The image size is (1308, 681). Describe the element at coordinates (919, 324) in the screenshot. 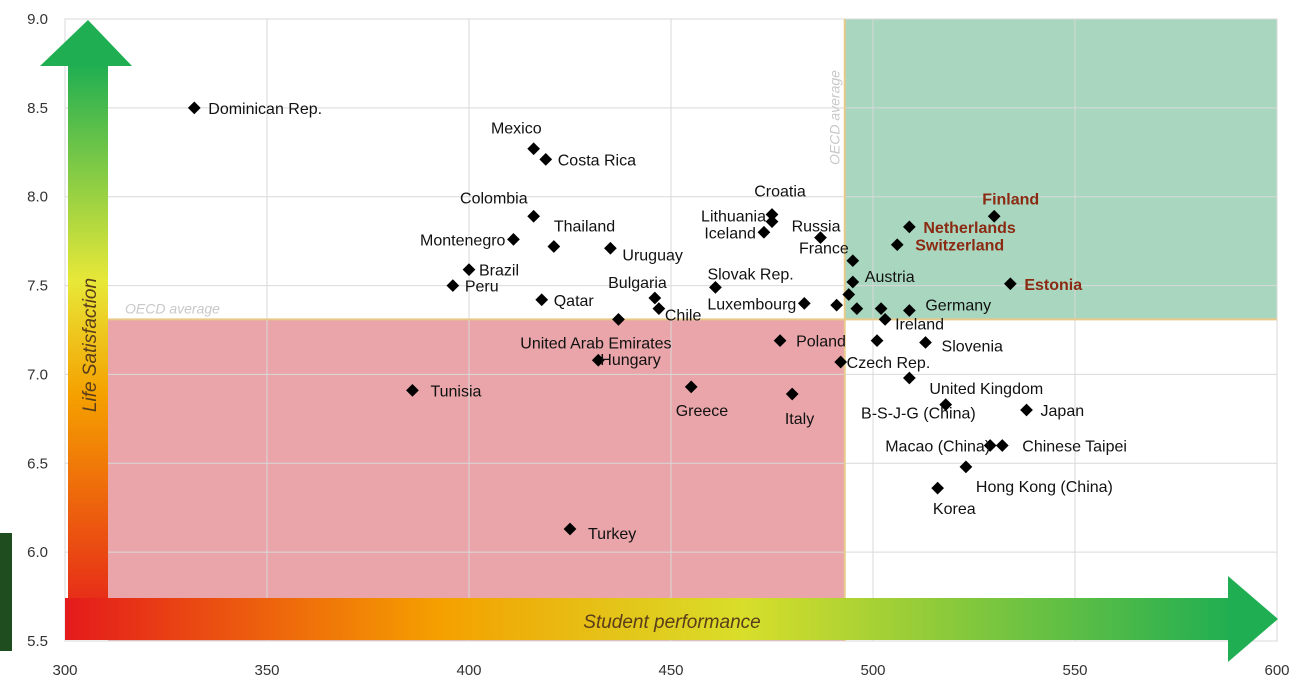

I see `point-label: Ireland` at that location.